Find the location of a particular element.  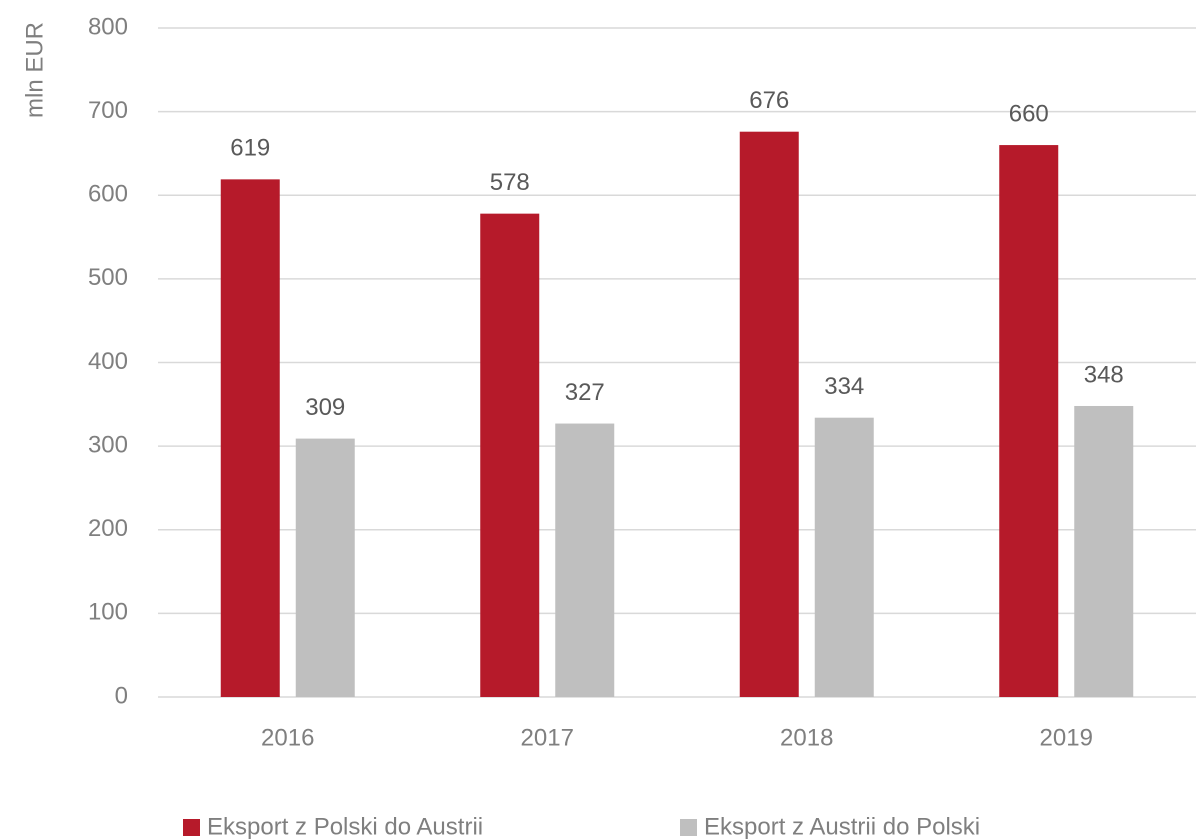

y-tick-label: 100 is located at coordinates (108, 612).